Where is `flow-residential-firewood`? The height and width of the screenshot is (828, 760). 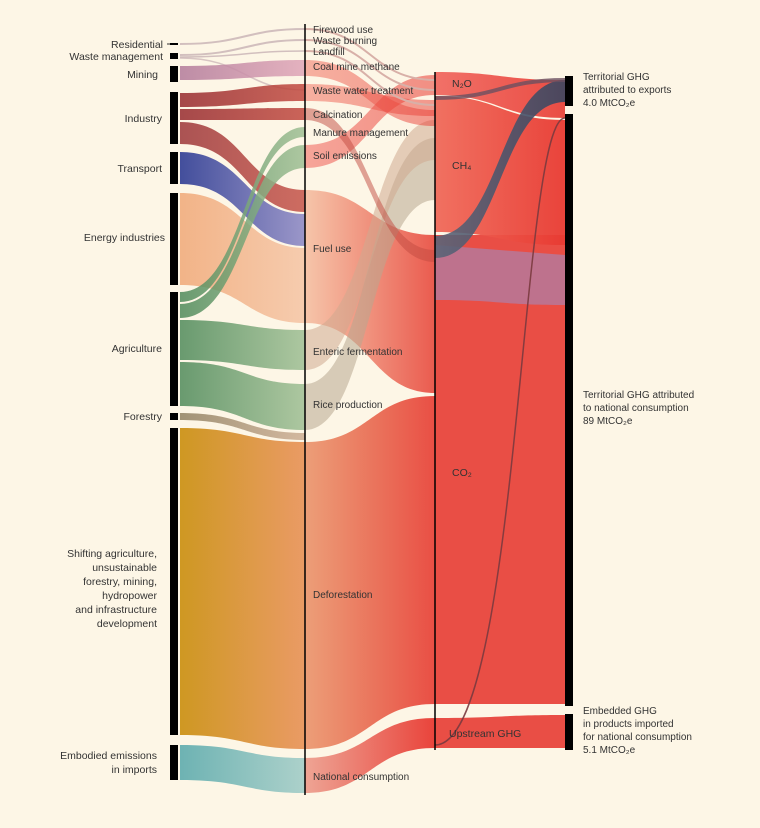
flow-residential-firewood is located at coordinates (242, 36).